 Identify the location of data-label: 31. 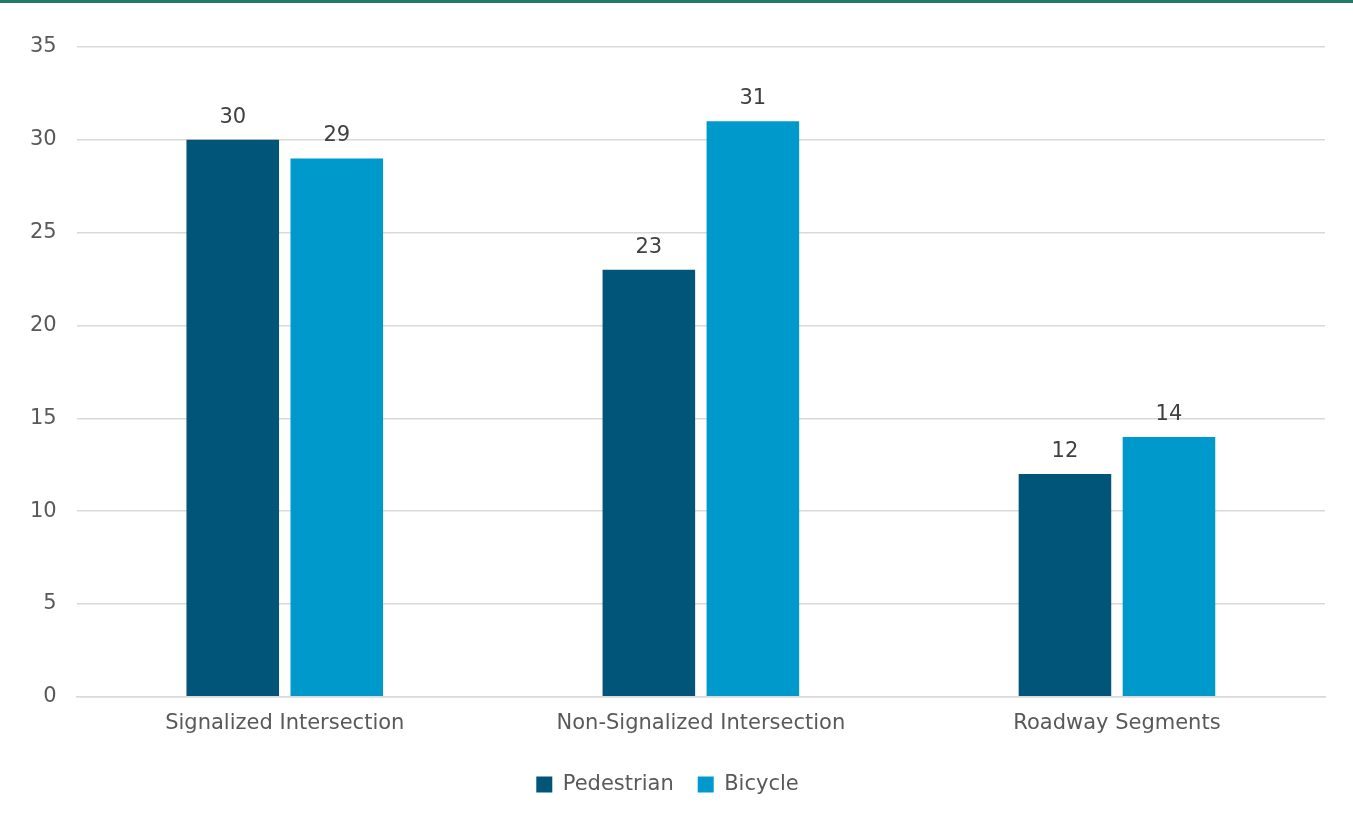
(753, 97).